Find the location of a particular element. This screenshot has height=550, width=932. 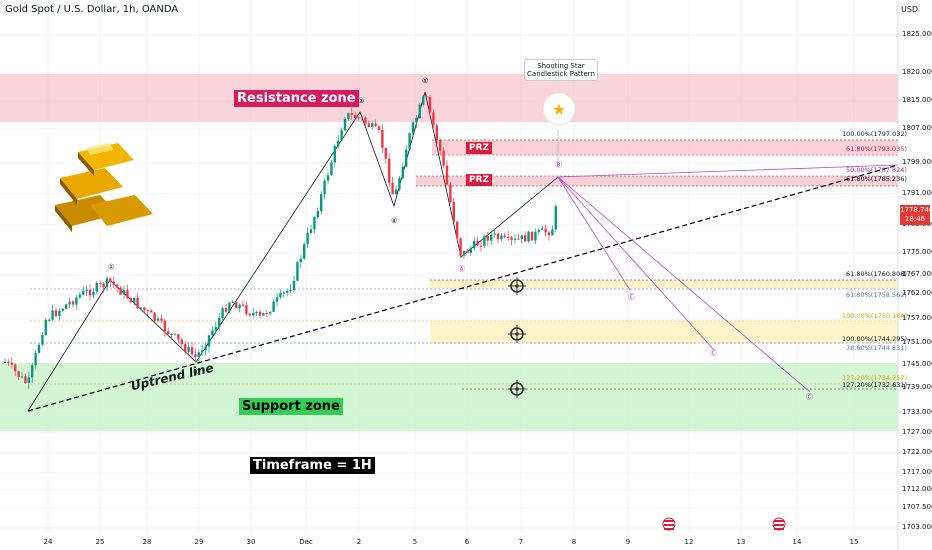

x-tick-label: 25 is located at coordinates (100, 542).